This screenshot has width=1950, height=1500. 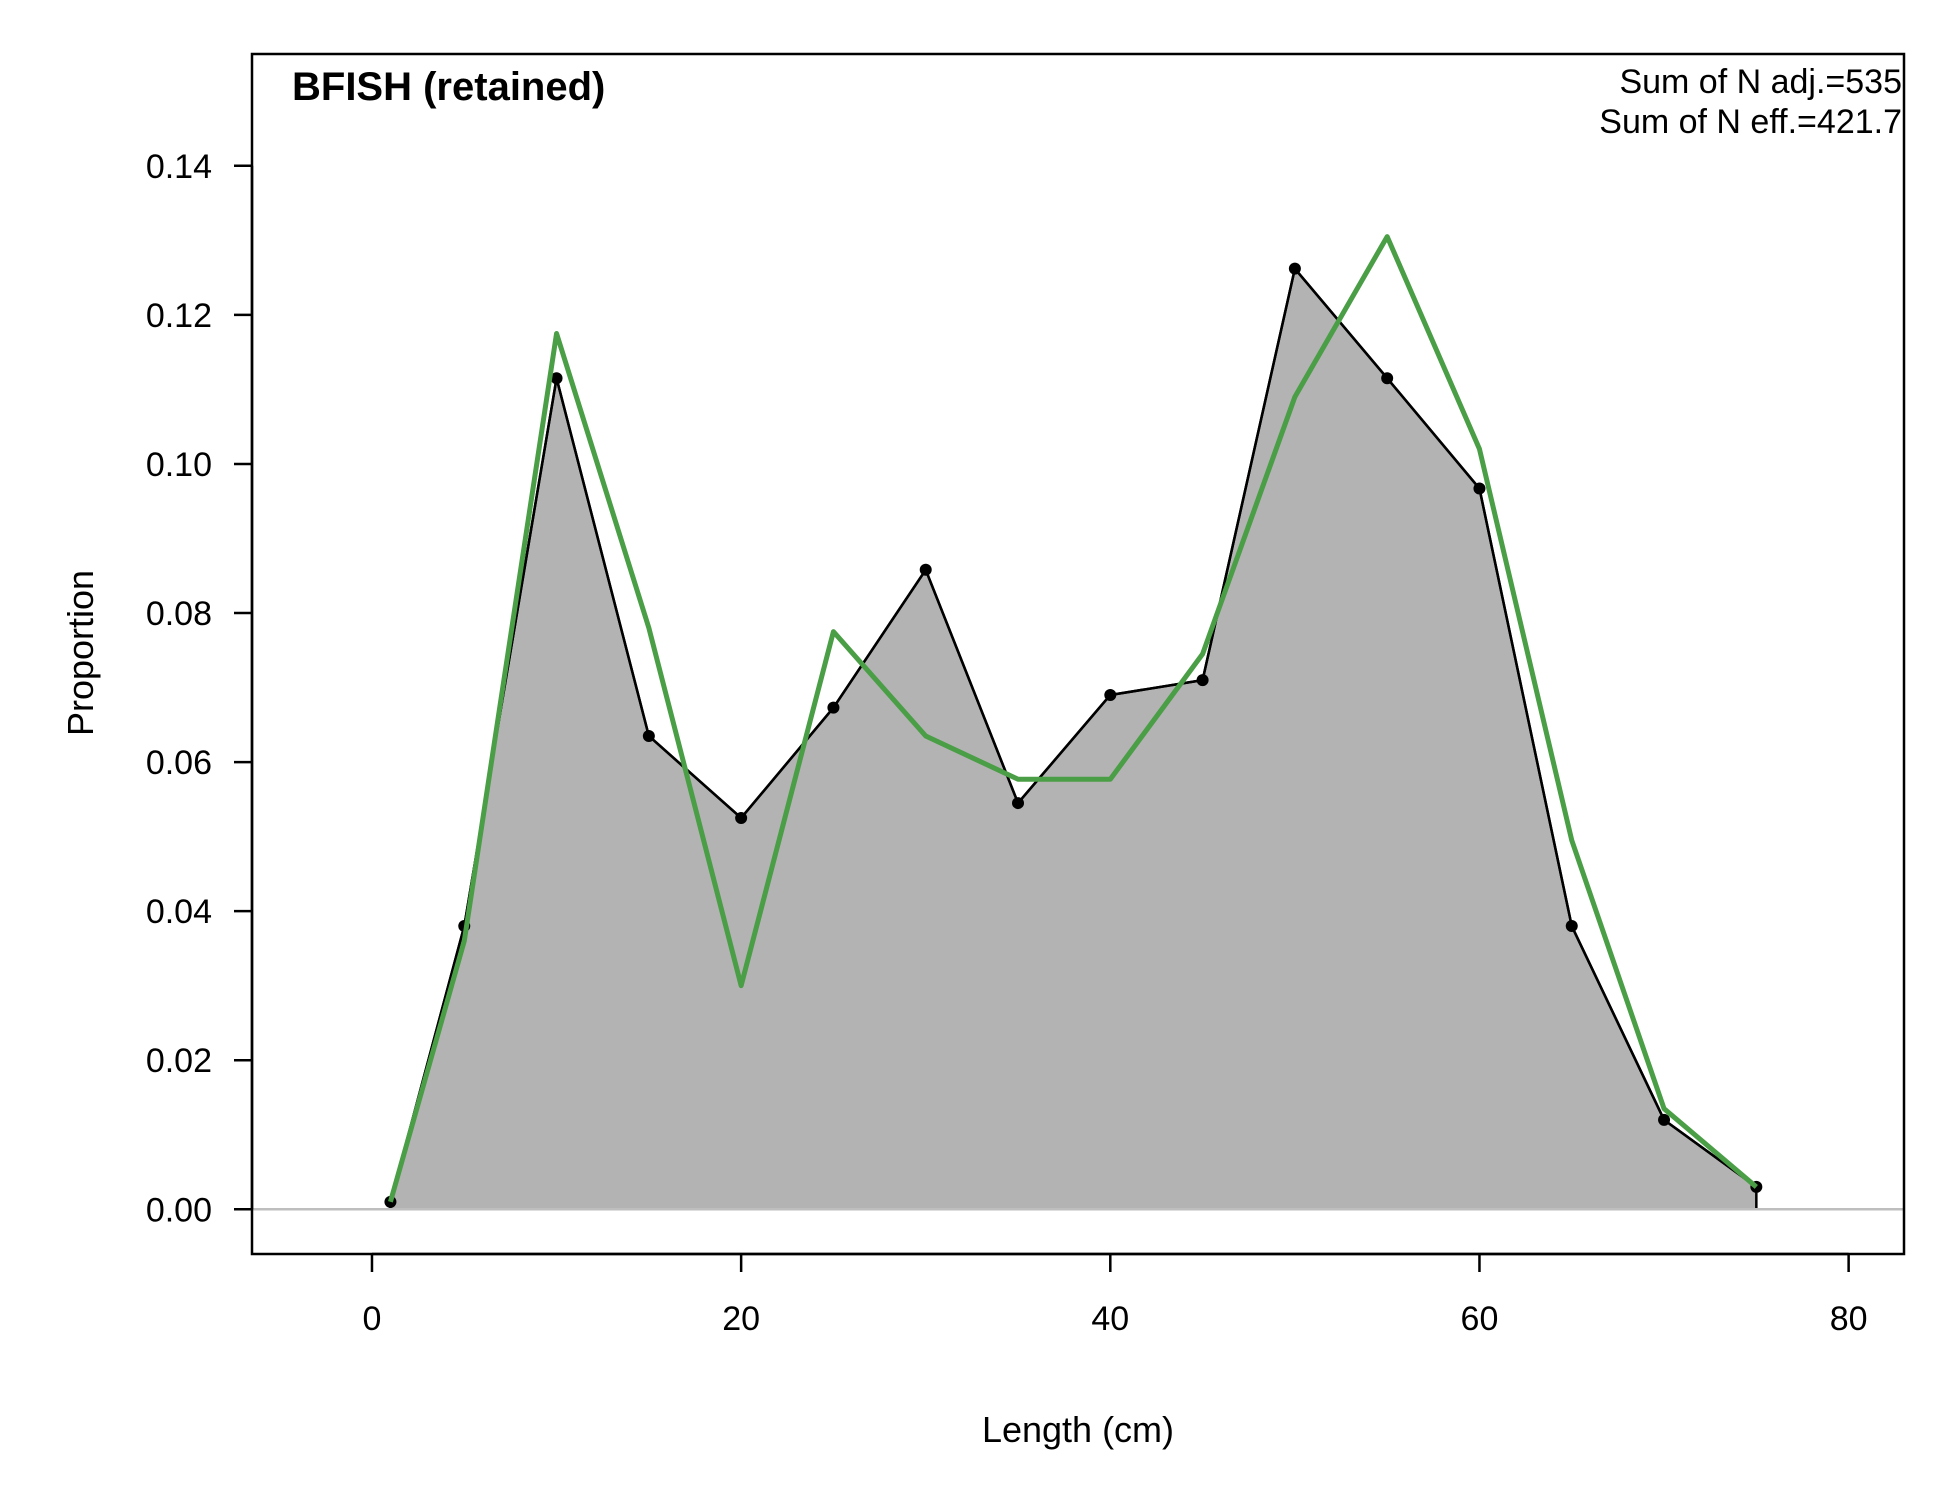 What do you see at coordinates (80, 653) in the screenshot?
I see `y-axis-title: Proportion` at bounding box center [80, 653].